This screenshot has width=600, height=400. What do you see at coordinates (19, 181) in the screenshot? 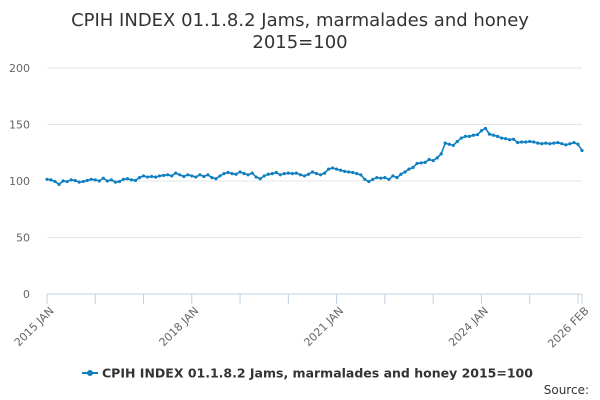
I see `y-tick-label: 100` at bounding box center [19, 181].